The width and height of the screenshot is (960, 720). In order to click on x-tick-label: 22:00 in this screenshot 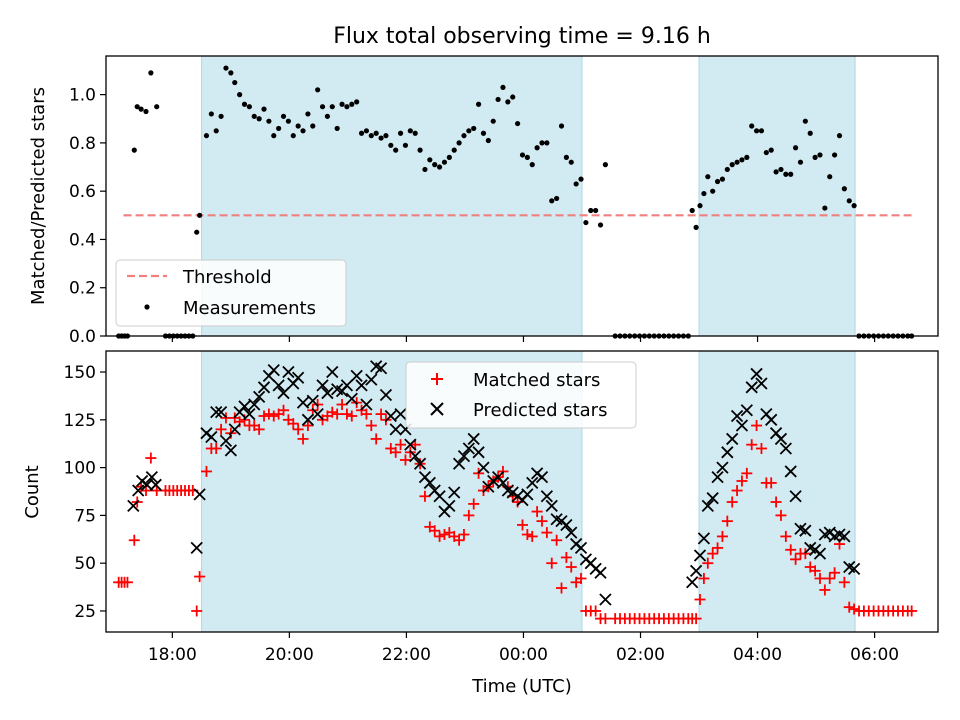, I will do `click(406, 655)`.